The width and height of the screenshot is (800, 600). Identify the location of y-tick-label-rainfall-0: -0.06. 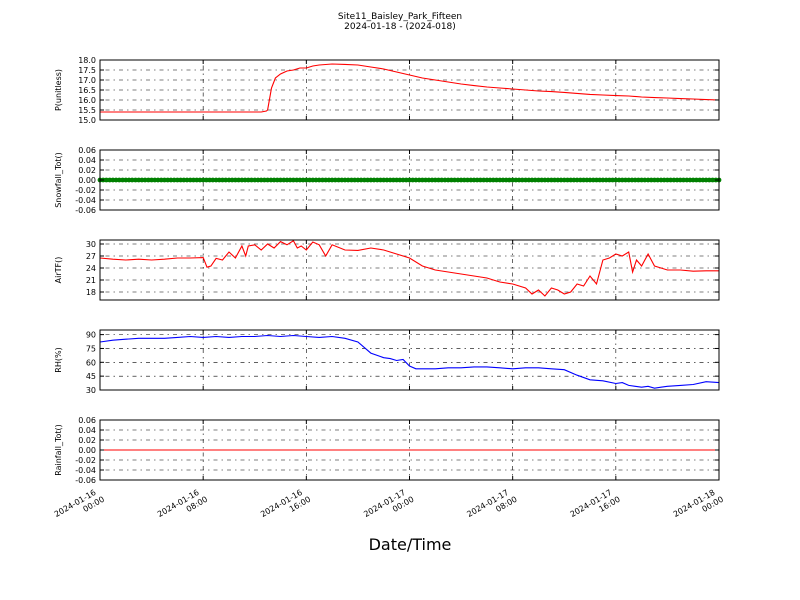
(85, 480).